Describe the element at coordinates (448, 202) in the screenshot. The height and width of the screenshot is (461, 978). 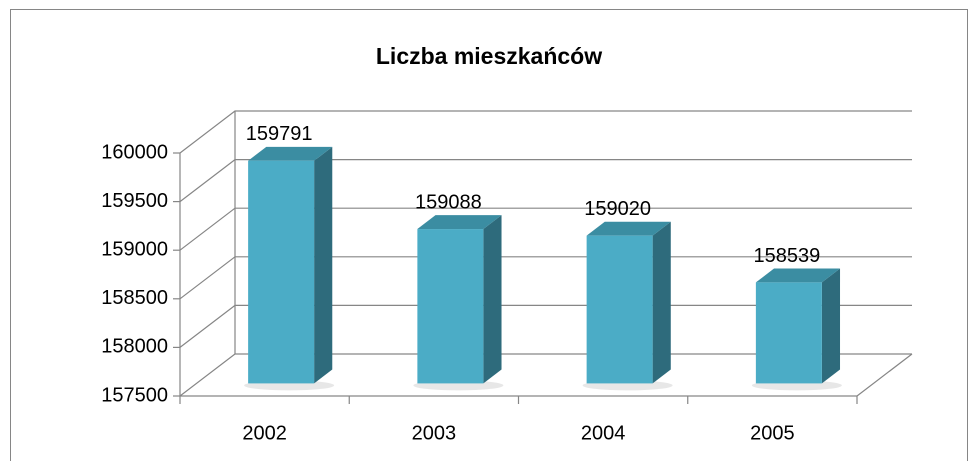
I see `value-label: 159088` at that location.